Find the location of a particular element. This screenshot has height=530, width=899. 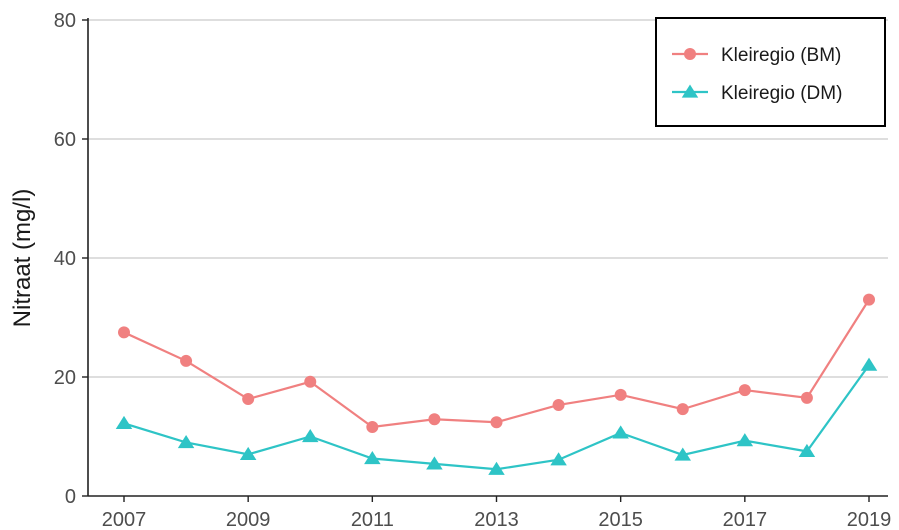

y-tick-label: 0 is located at coordinates (70, 497).